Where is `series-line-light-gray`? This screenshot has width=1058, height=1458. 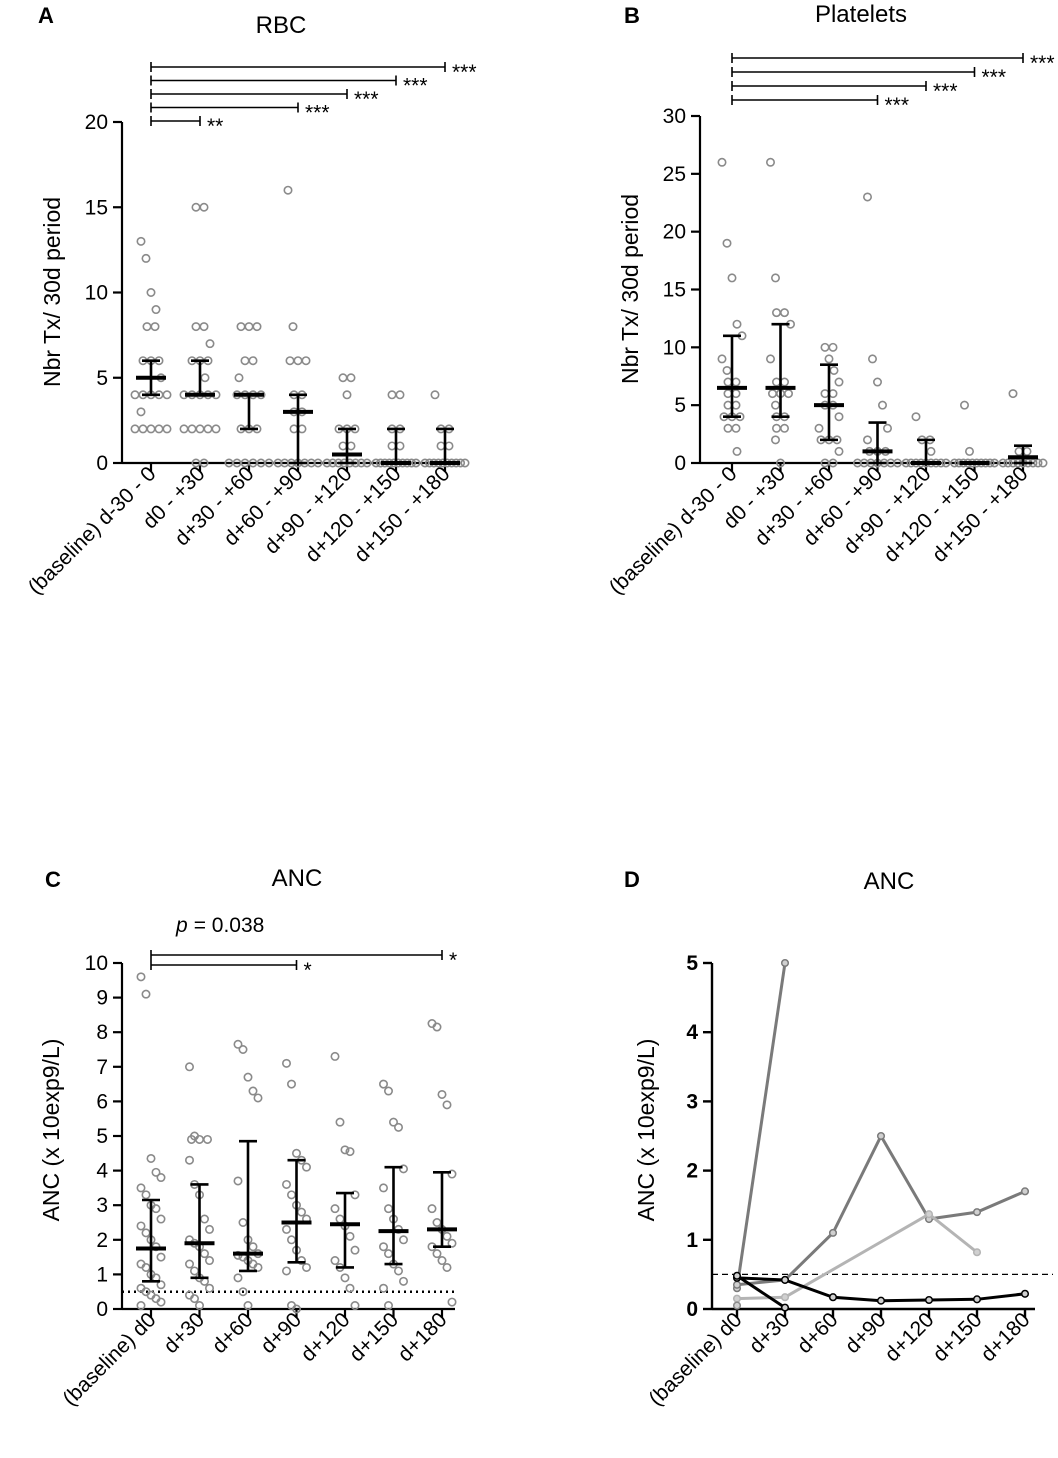
series-line-light-gray is located at coordinates (857, 1256).